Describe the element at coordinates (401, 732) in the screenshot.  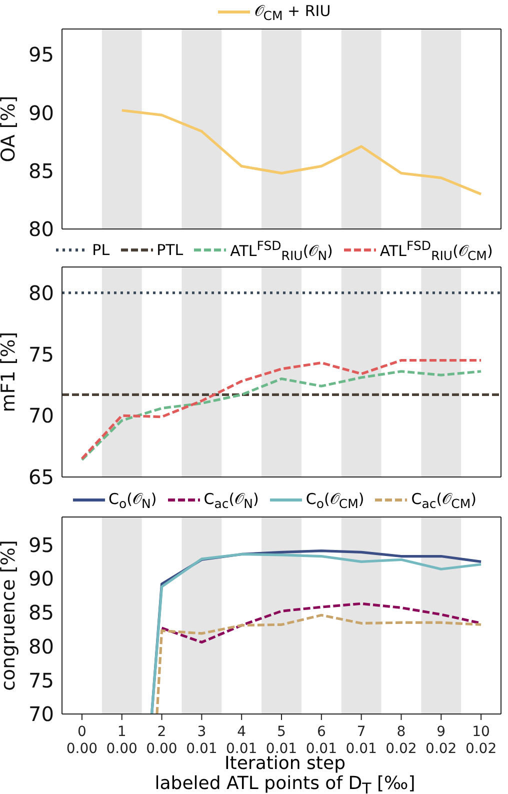
I see `x-tick-label: 8` at that location.